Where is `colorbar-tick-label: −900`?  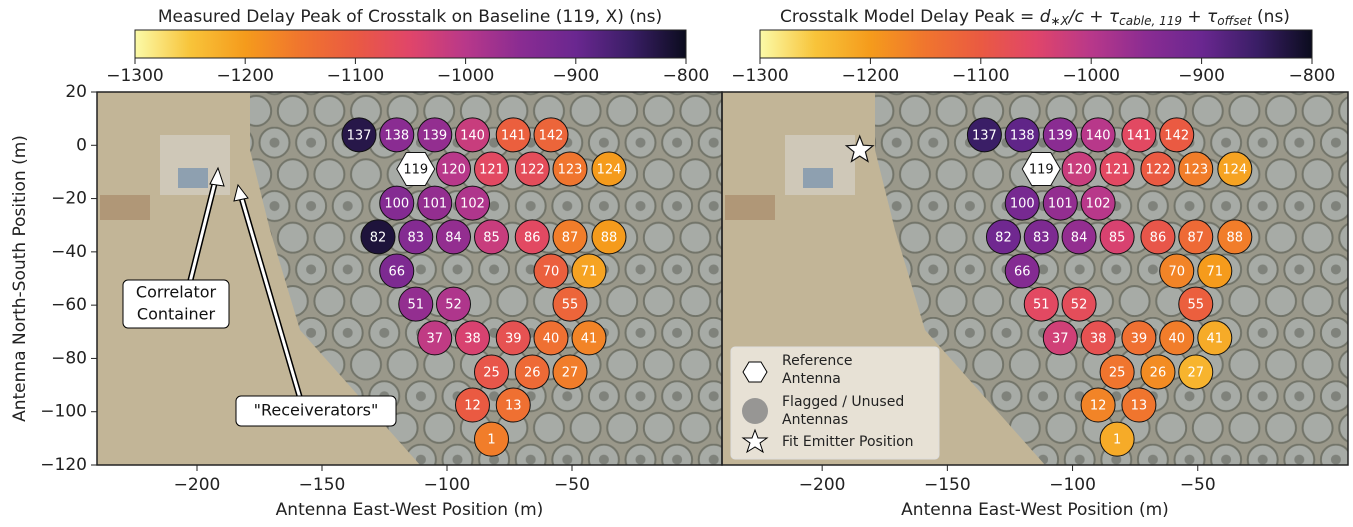 colorbar-tick-label: −900 is located at coordinates (1201, 76).